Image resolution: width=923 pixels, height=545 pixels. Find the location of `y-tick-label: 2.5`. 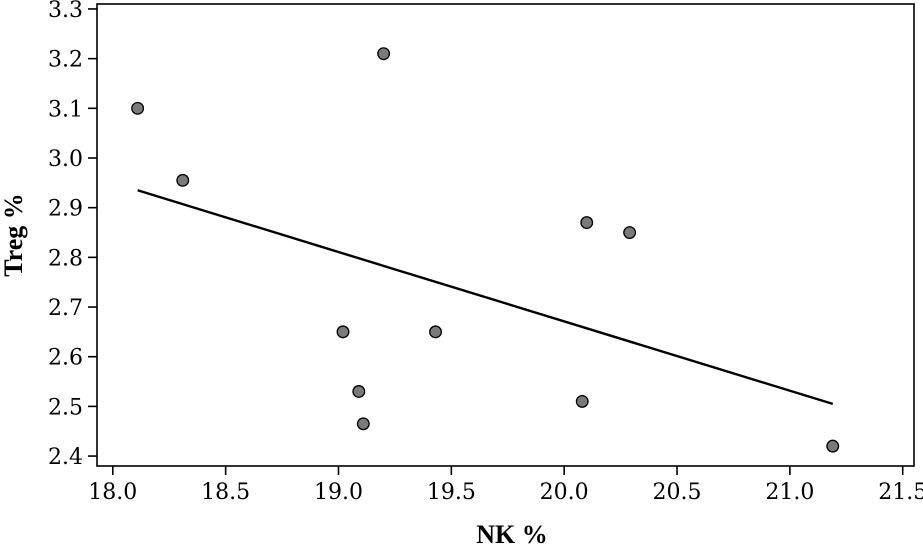

y-tick-label: 2.5 is located at coordinates (65, 407).